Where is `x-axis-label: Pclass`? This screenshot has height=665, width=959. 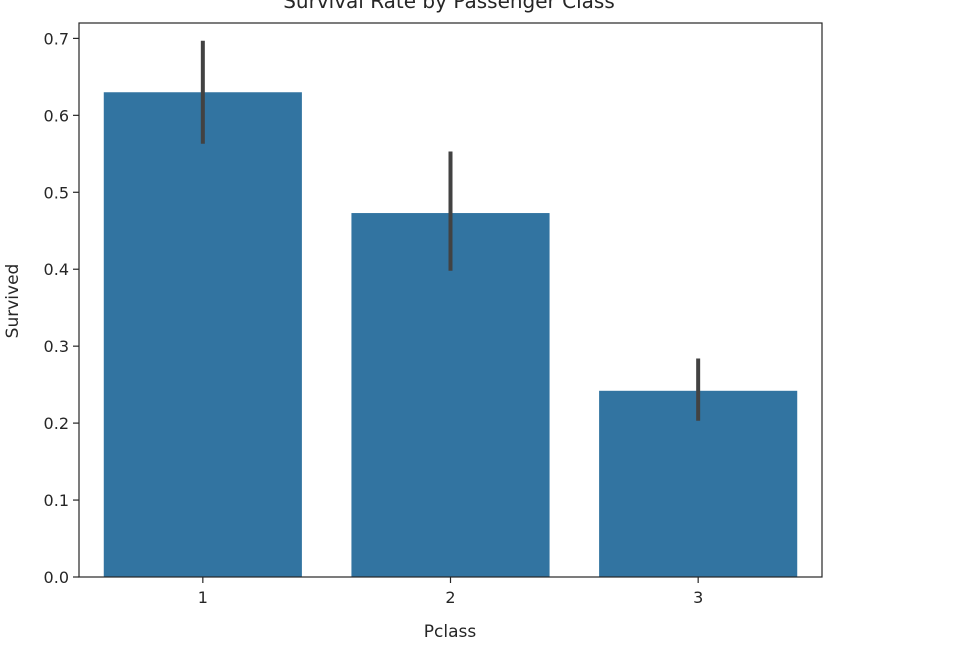
x-axis-label: Pclass is located at coordinates (450, 632).